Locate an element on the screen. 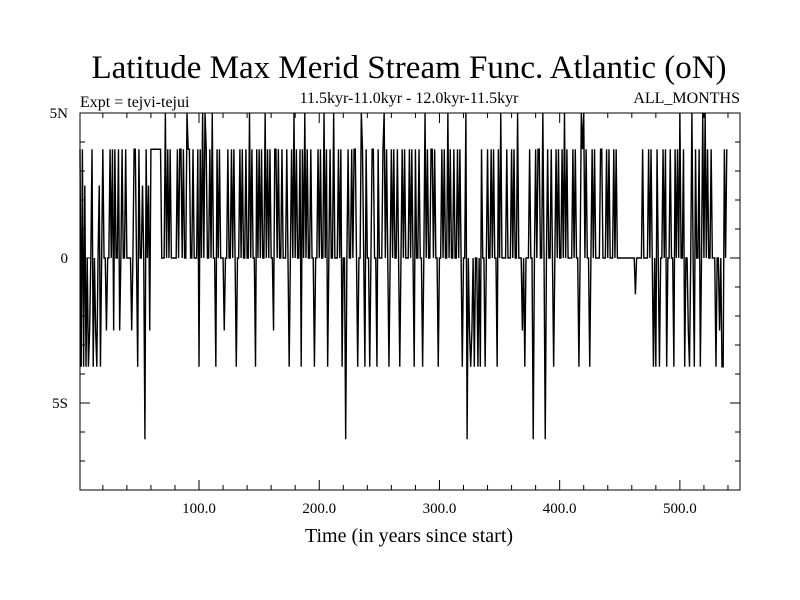 The image size is (800, 600). y-tick-label: 5N is located at coordinates (59, 114).